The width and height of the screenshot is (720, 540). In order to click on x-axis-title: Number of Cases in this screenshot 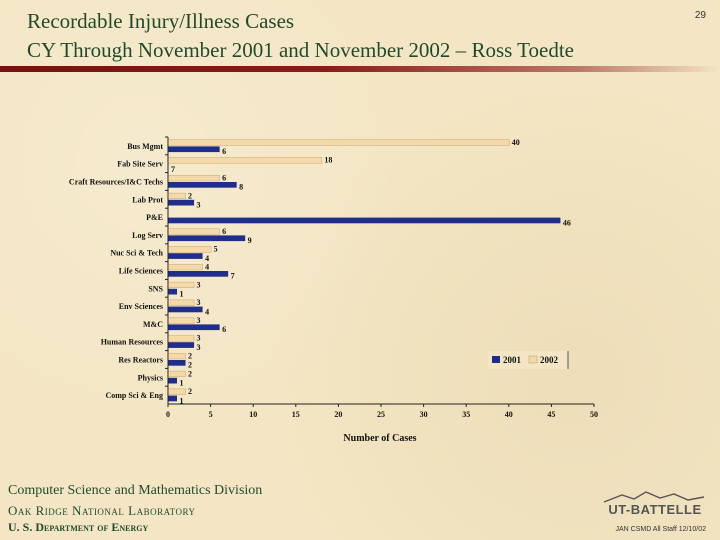, I will do `click(379, 438)`.